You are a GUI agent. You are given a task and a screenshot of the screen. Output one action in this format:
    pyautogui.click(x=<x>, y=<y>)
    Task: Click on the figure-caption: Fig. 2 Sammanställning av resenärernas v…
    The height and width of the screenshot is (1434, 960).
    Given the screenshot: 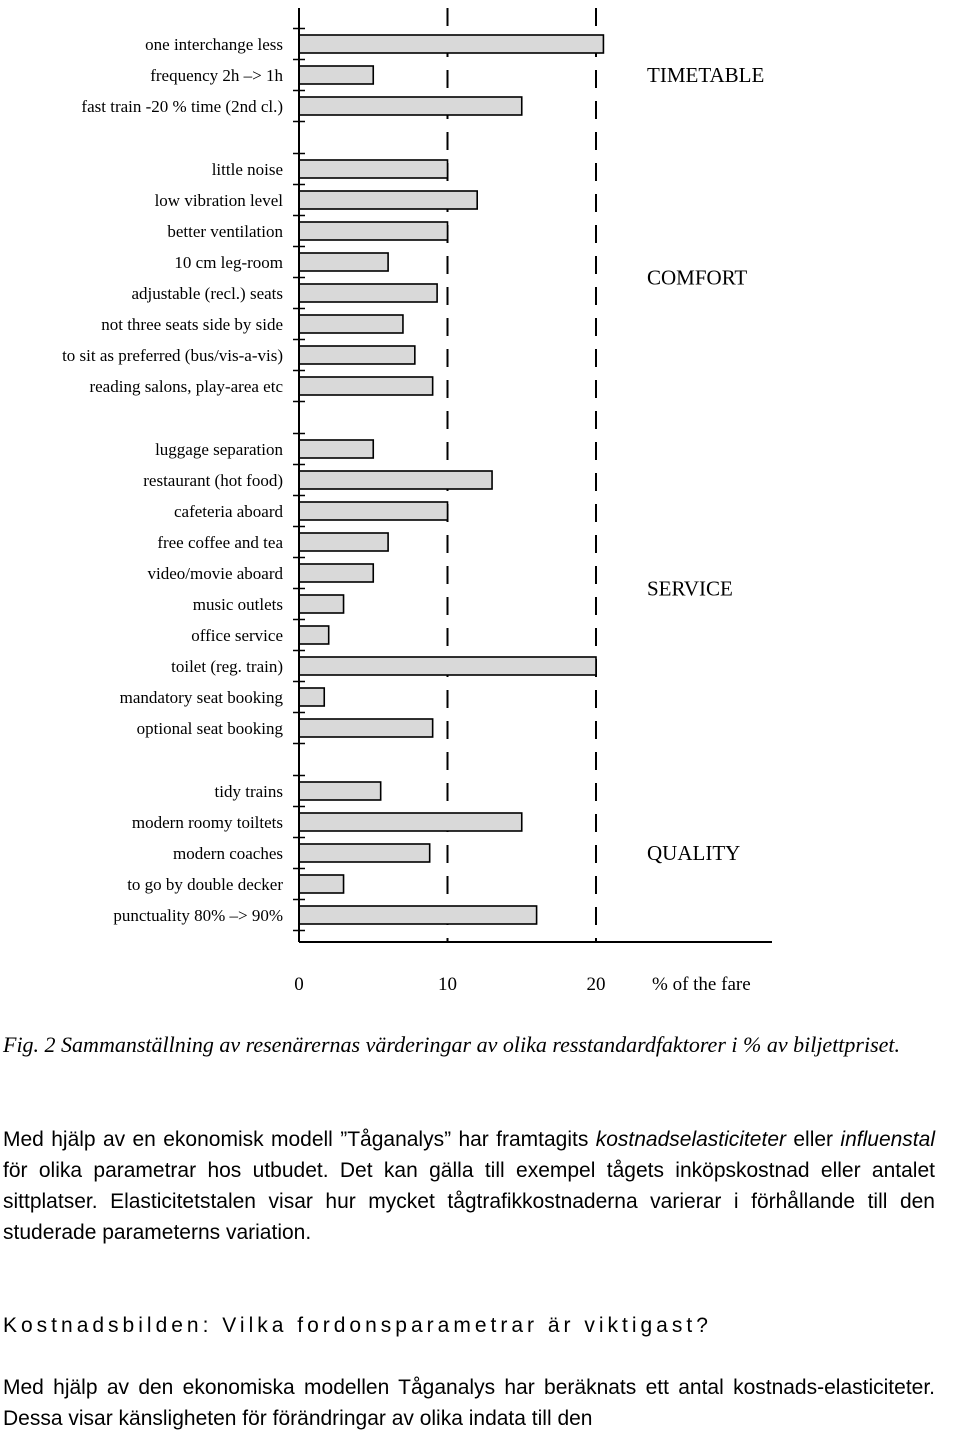 What is the action you would take?
    pyautogui.click(x=452, y=1044)
    